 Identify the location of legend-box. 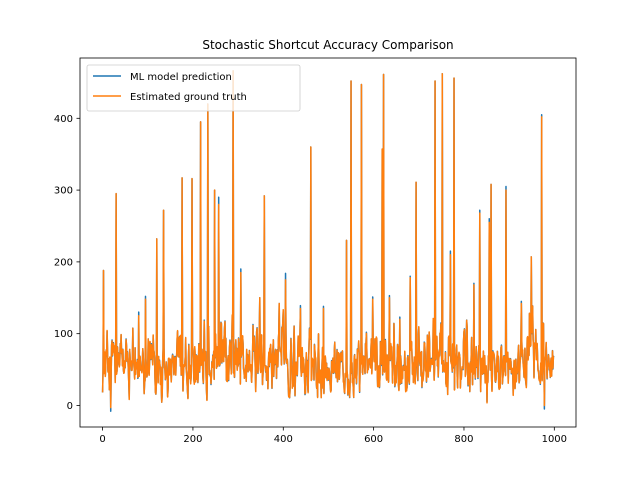
(193, 88).